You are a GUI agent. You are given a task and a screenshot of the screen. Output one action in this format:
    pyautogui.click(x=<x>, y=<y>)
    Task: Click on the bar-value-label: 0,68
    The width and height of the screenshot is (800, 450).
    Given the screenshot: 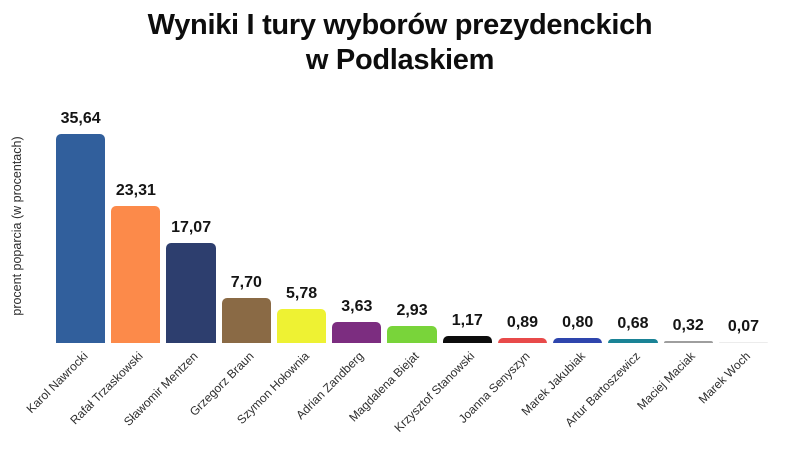 What is the action you would take?
    pyautogui.click(x=633, y=323)
    